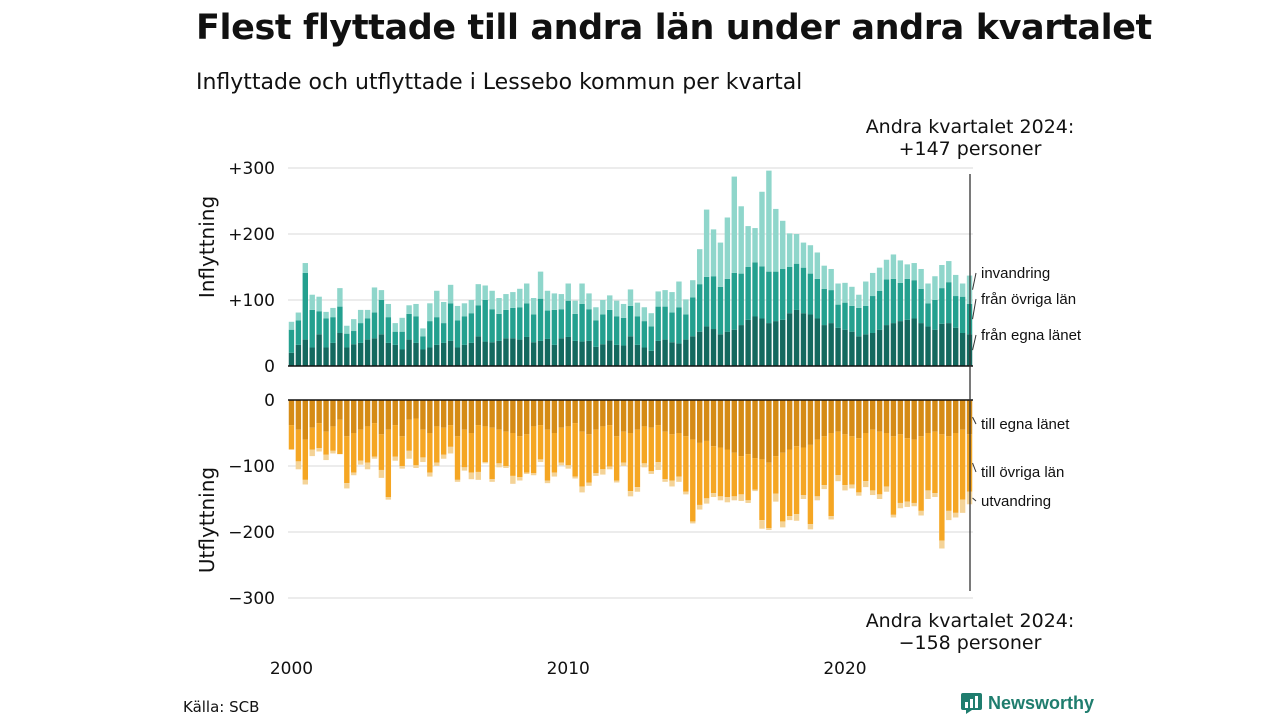 Image resolution: width=1280 pixels, height=720 pixels. Describe the element at coordinates (971, 703) in the screenshot. I see `newsworthy-icon` at that location.